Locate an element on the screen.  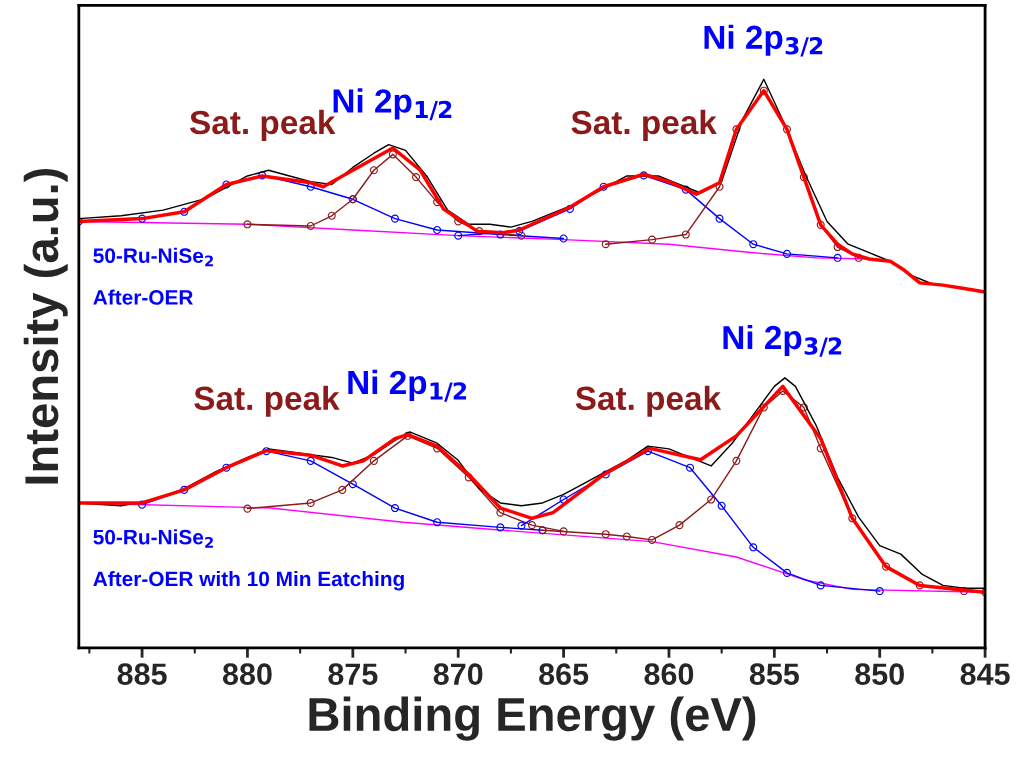
x-tick-label: 855 is located at coordinates (774, 674).